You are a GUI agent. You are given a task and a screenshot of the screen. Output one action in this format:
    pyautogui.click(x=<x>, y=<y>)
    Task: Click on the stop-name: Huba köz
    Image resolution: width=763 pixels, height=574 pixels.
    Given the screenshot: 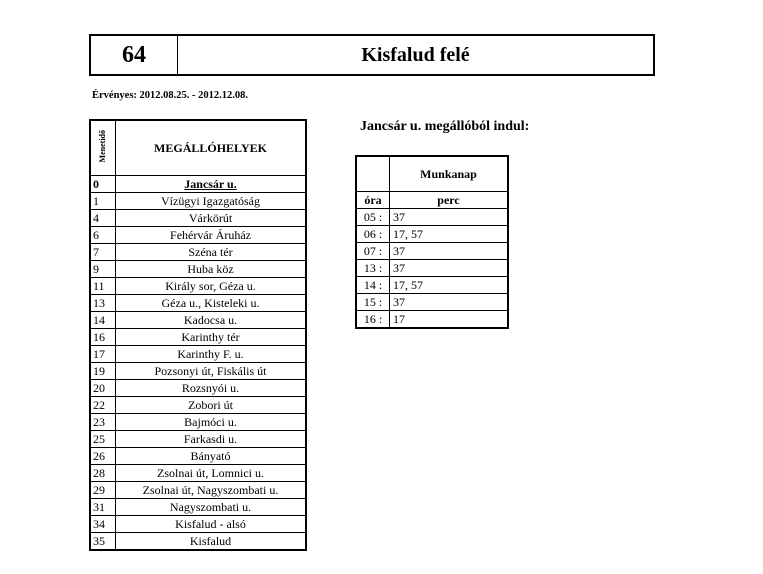 What is the action you would take?
    pyautogui.click(x=211, y=269)
    